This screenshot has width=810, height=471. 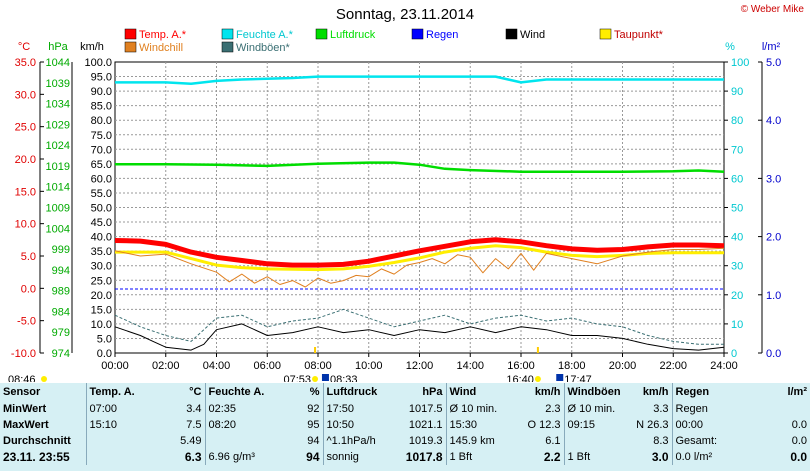 What do you see at coordinates (553, 441) in the screenshot?
I see `cell: 6.1` at bounding box center [553, 441].